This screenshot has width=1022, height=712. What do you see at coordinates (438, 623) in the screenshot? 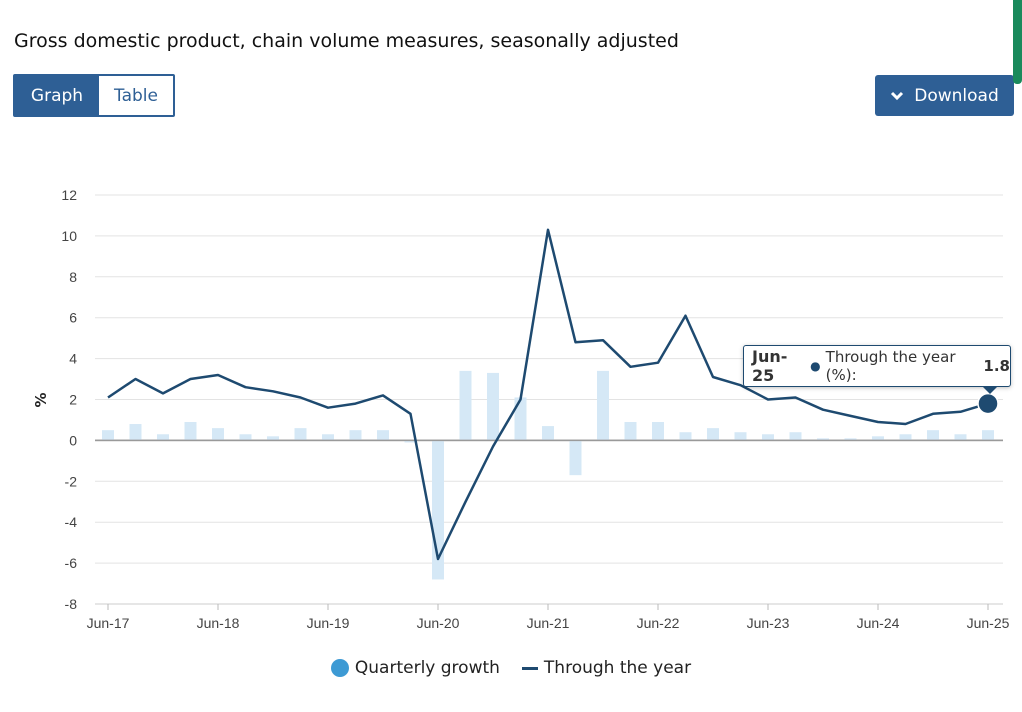
I see `x-tick-label: Jun-20` at bounding box center [438, 623].